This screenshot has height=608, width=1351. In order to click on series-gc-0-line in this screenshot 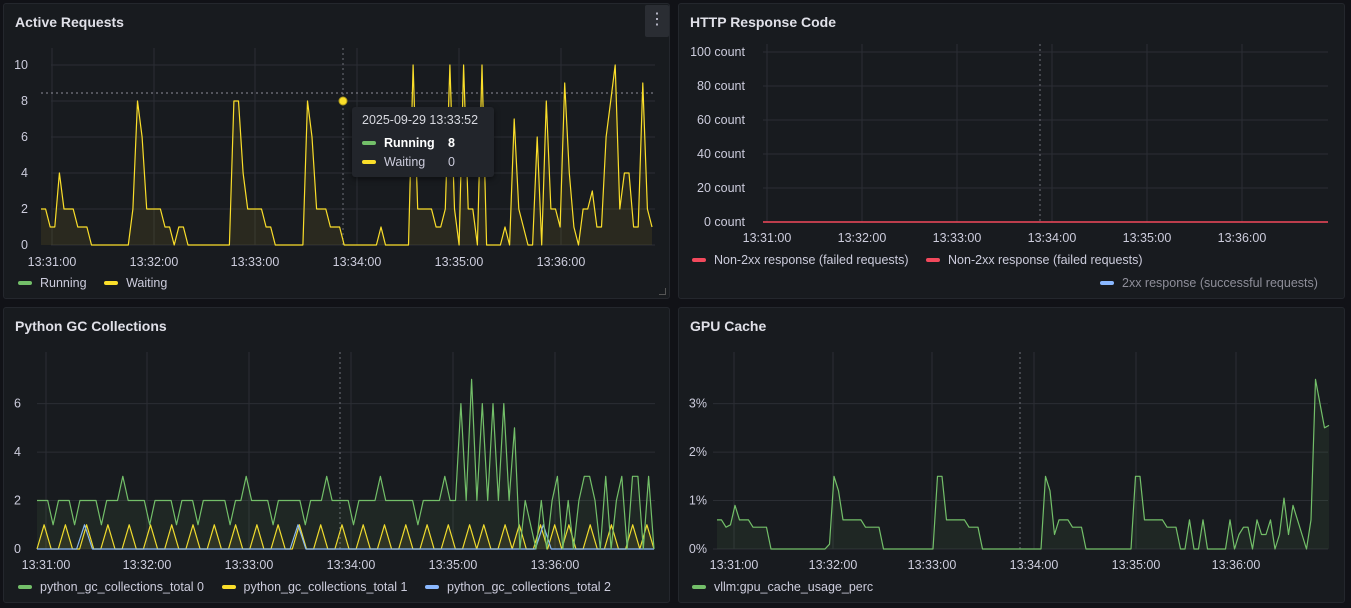, I will do `click(346, 464)`.